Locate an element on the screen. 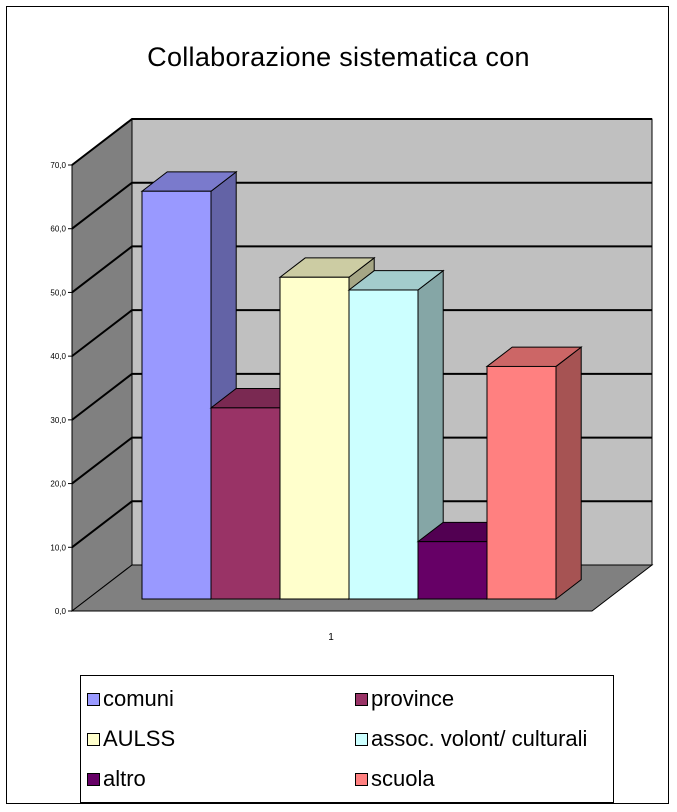 Image resolution: width=677 pixels, height=812 pixels. y-tick-label: 40,0 is located at coordinates (58, 356).